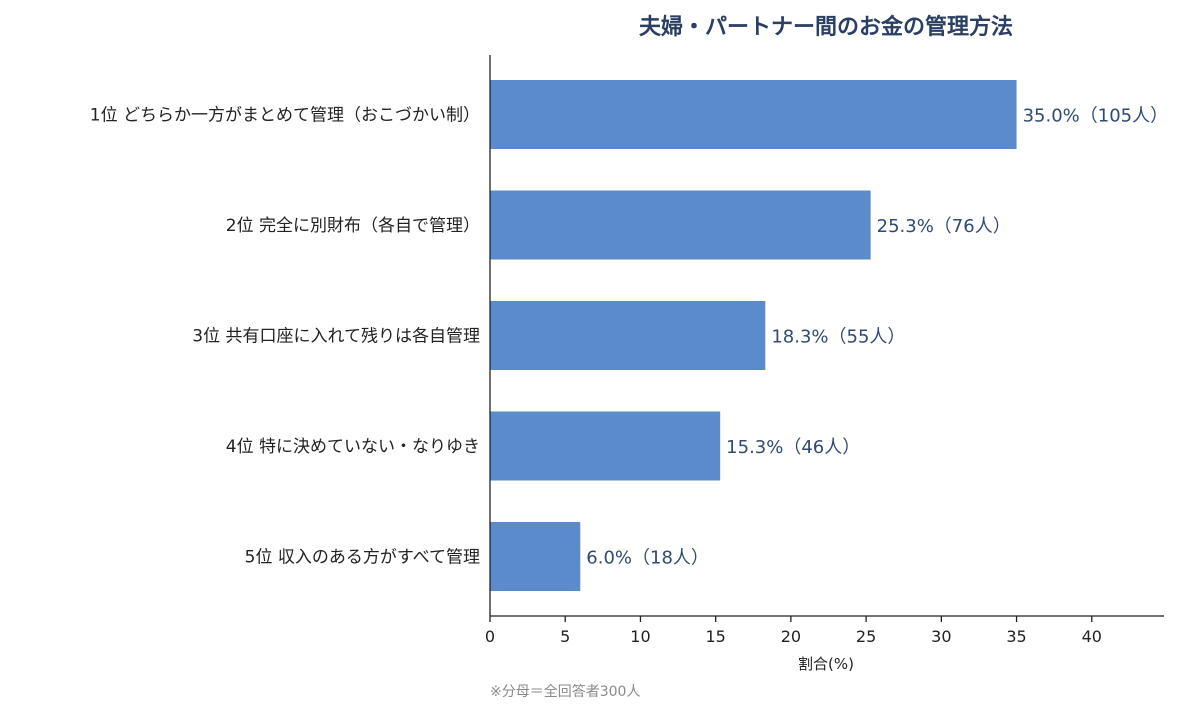  I want to click on x-tick-label-20: 20, so click(791, 636).